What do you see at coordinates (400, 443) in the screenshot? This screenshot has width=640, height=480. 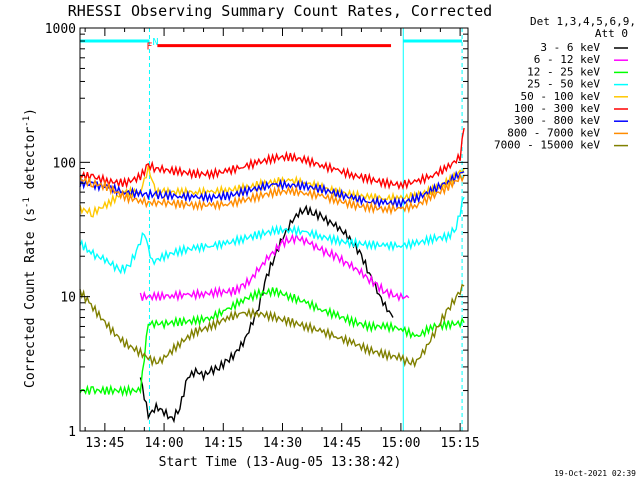 I see `x-tick-label: 15:00` at bounding box center [400, 443].